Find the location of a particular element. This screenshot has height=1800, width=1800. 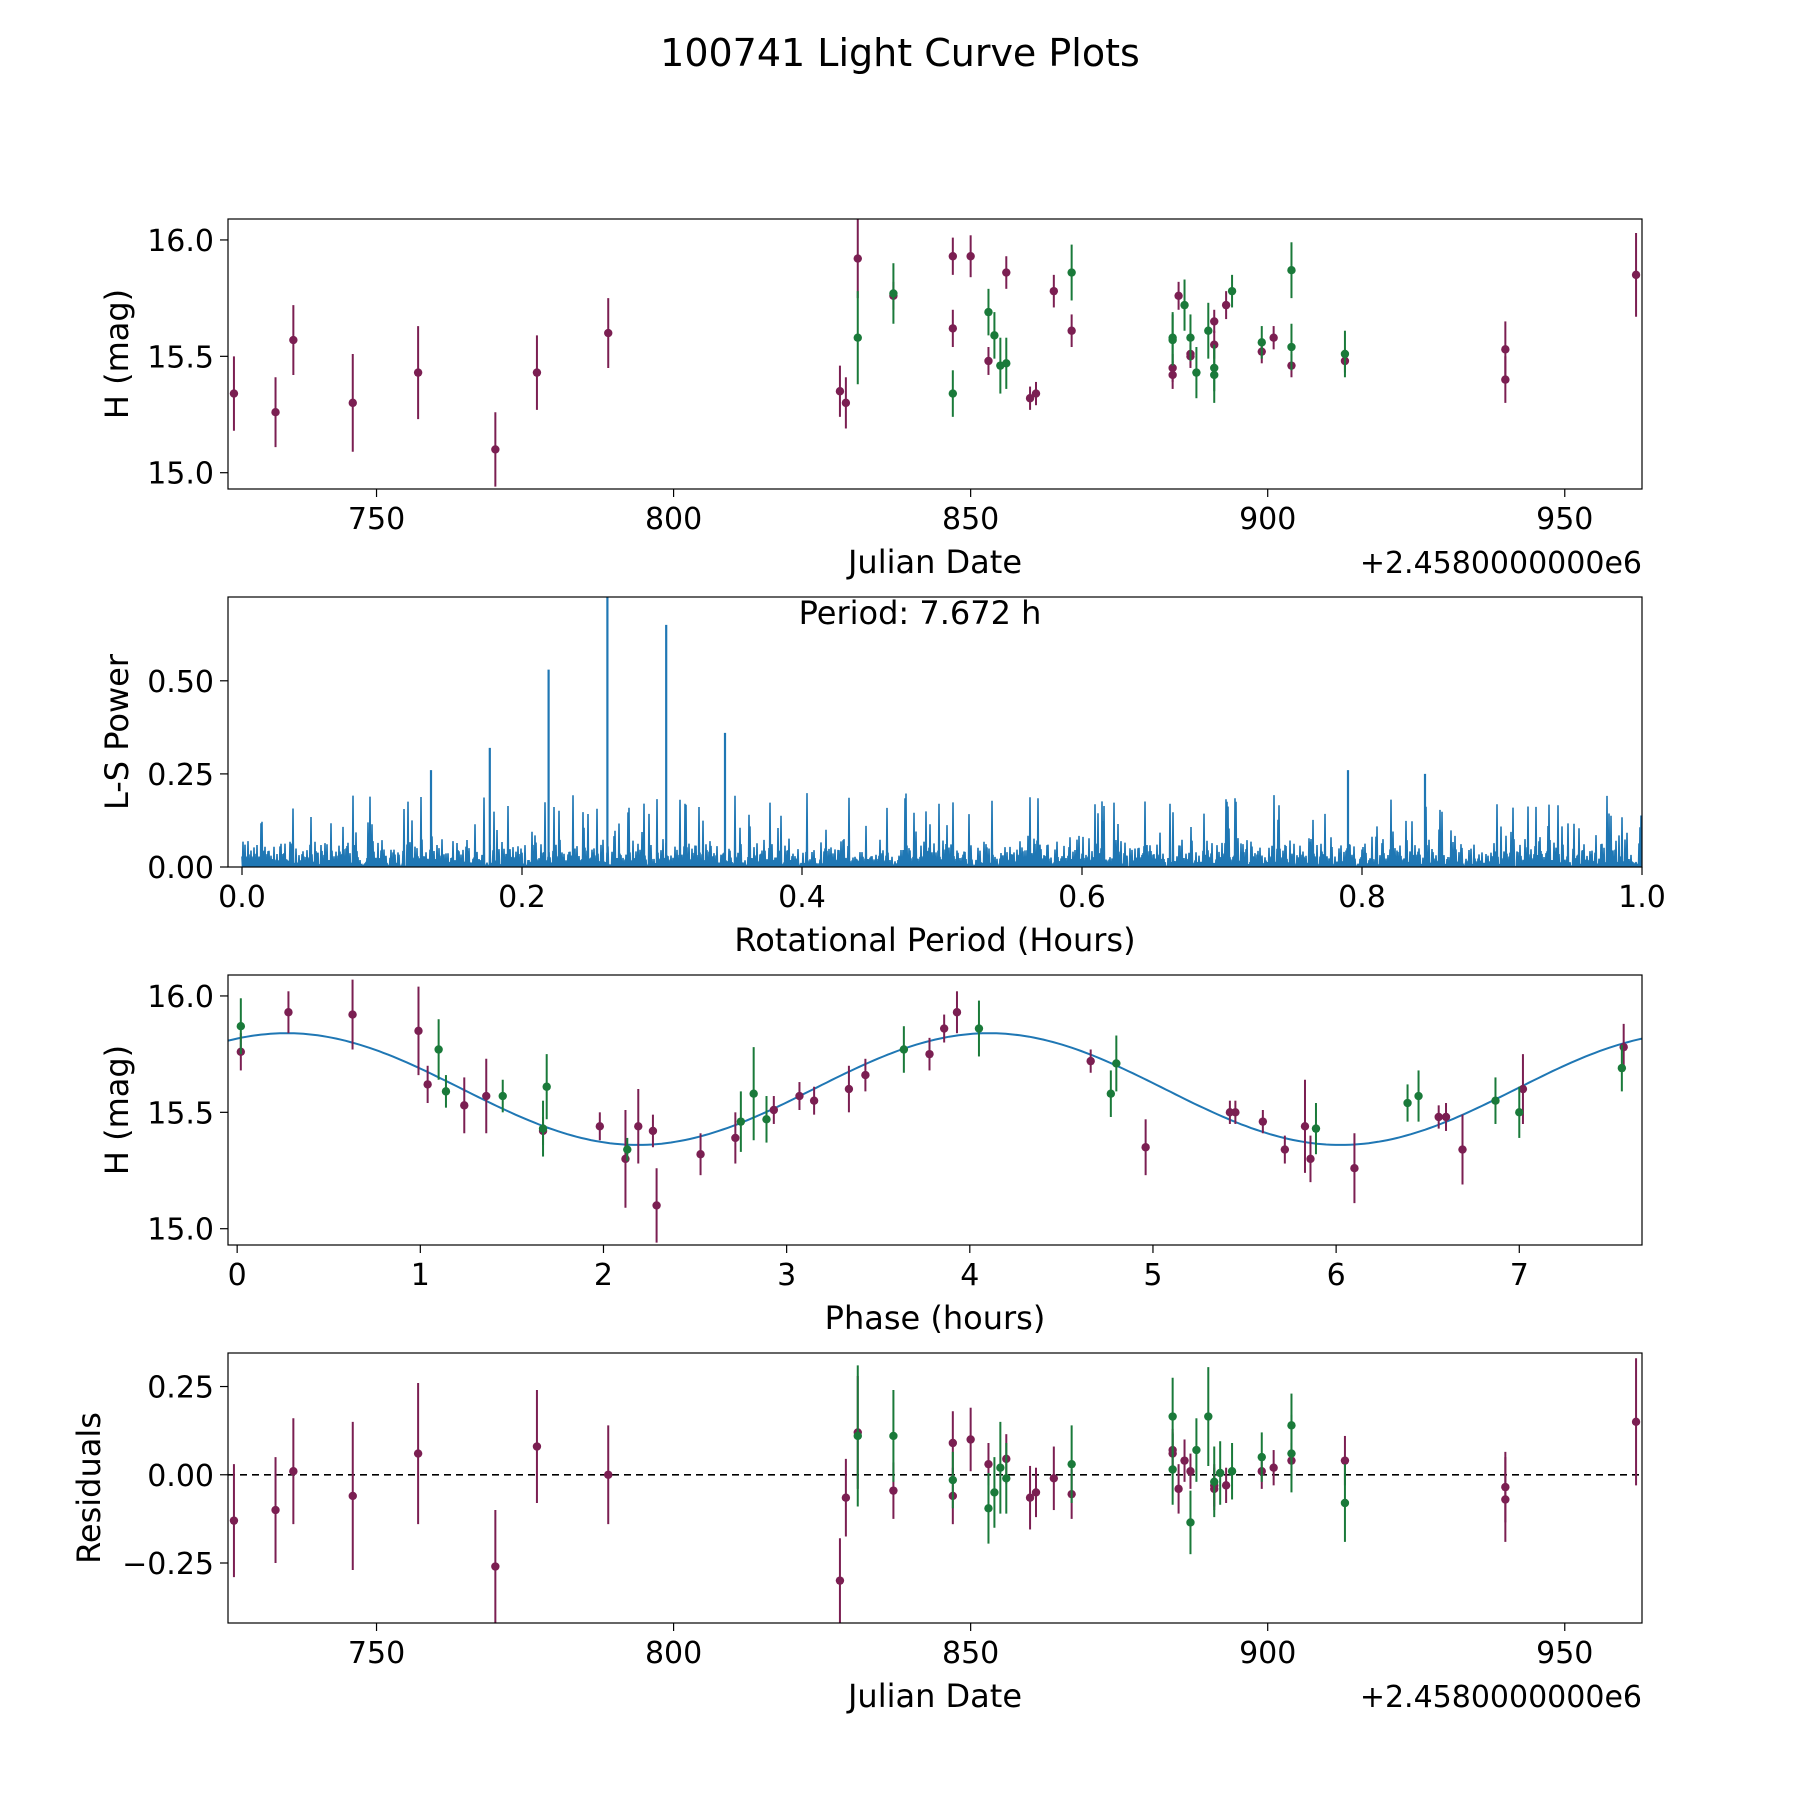

x-offset-label: +2.4580000000e6 is located at coordinates (1501, 563).